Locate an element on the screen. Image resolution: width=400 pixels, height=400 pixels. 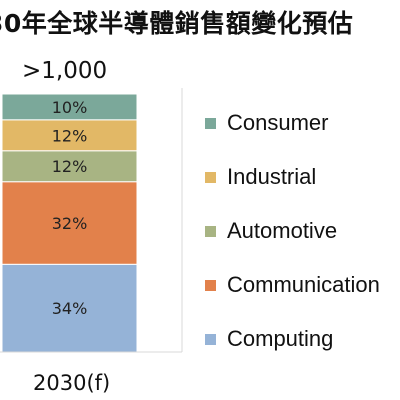
legend-label-computing: Computing is located at coordinates (280, 338).